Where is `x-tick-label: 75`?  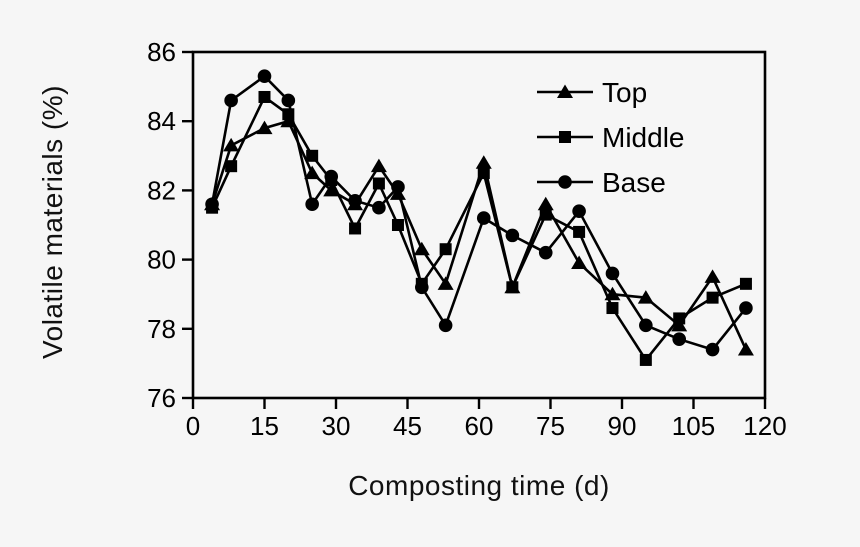
x-tick-label: 75 is located at coordinates (550, 426).